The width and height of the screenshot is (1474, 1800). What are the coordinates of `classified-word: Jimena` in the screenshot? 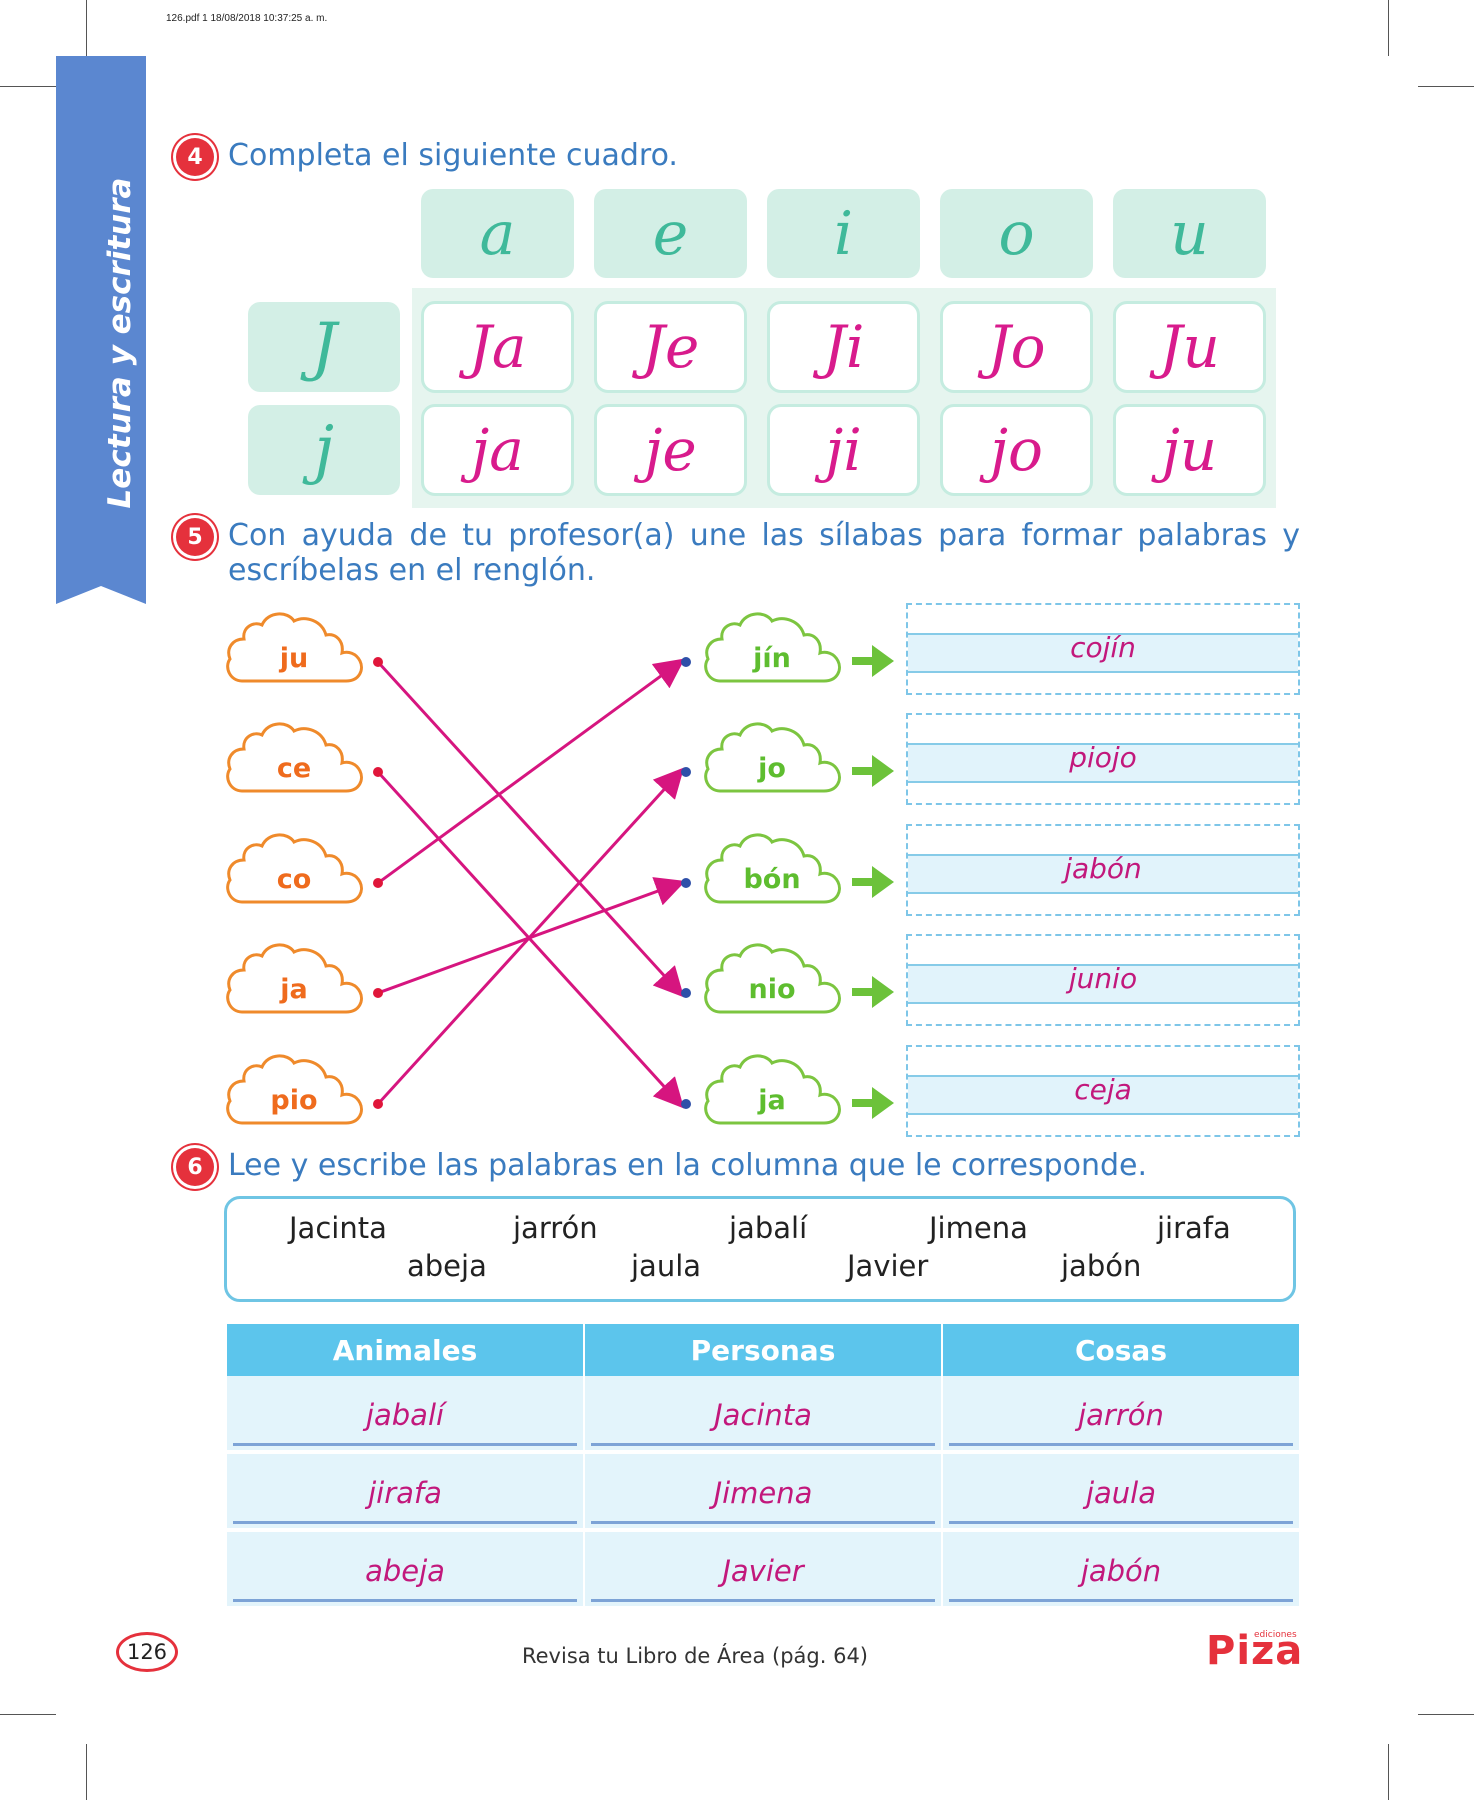 It's located at (763, 1493).